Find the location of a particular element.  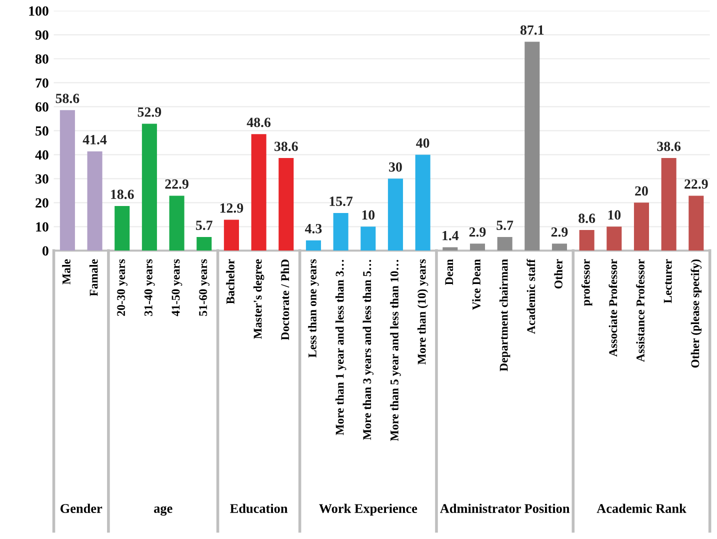

x-tick-label: Doctorate / PhD is located at coordinates (285, 300).